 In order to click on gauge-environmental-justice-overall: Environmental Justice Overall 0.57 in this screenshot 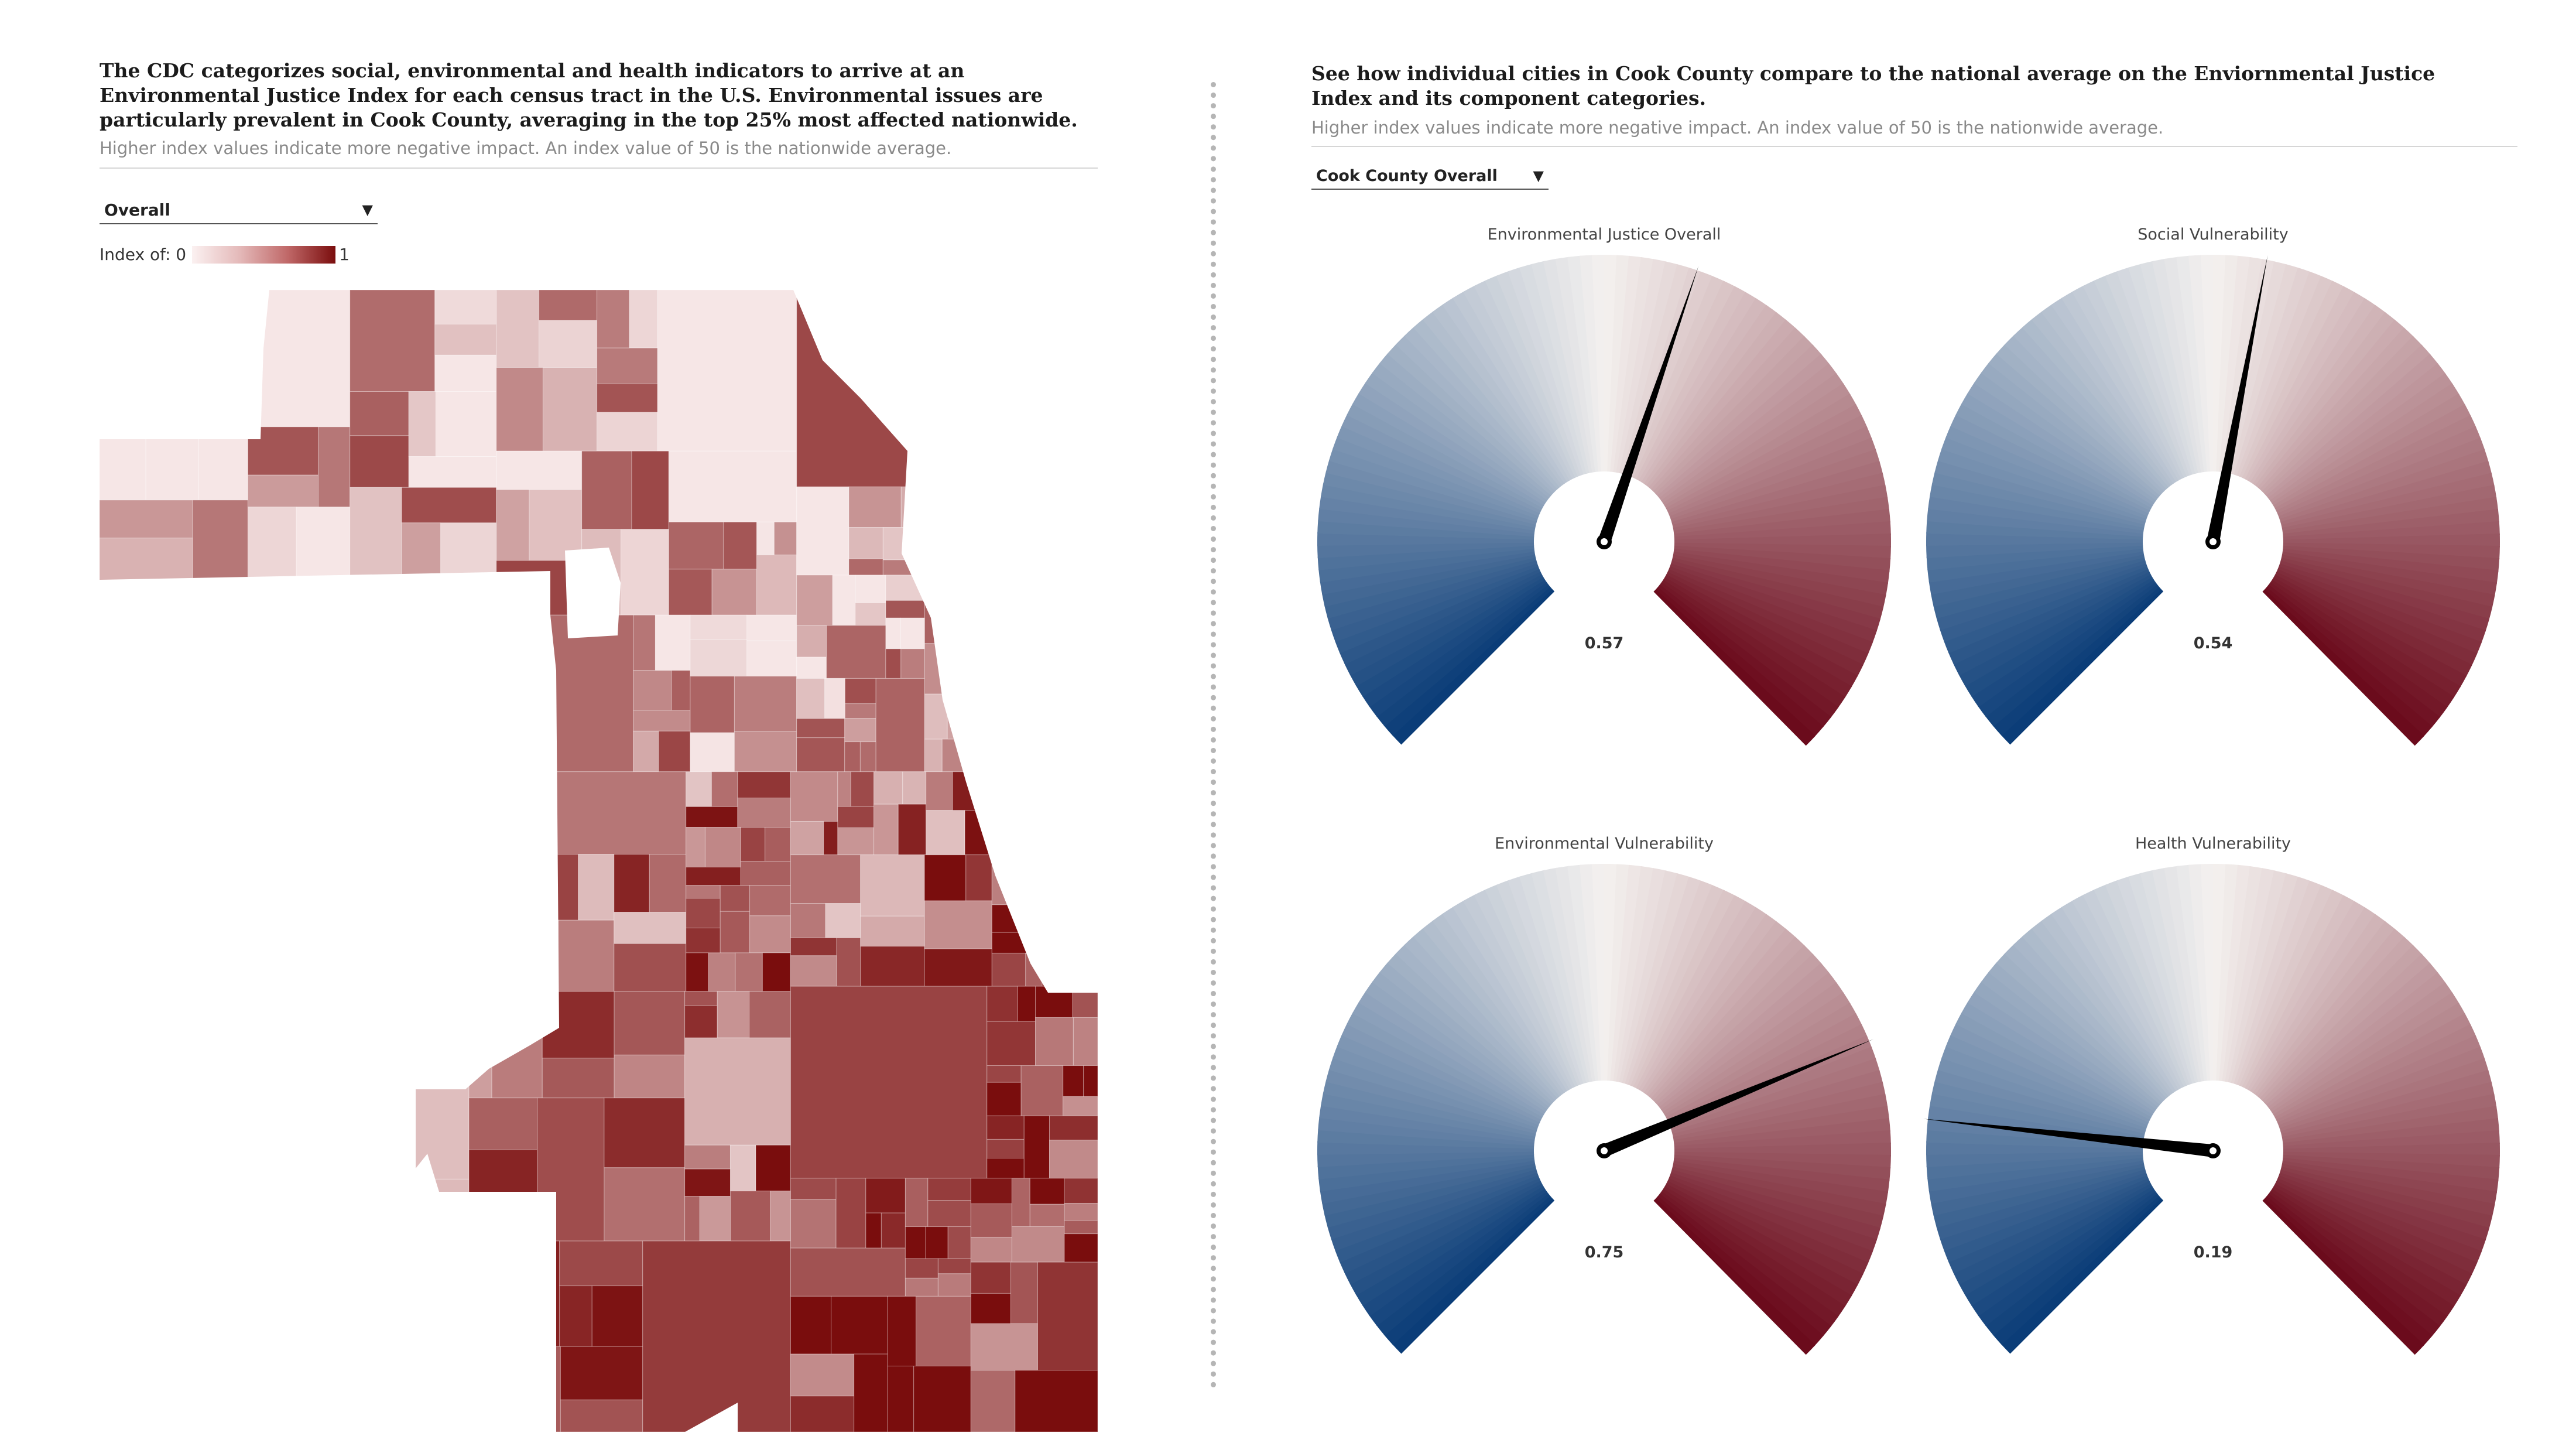, I will do `click(1604, 504)`.